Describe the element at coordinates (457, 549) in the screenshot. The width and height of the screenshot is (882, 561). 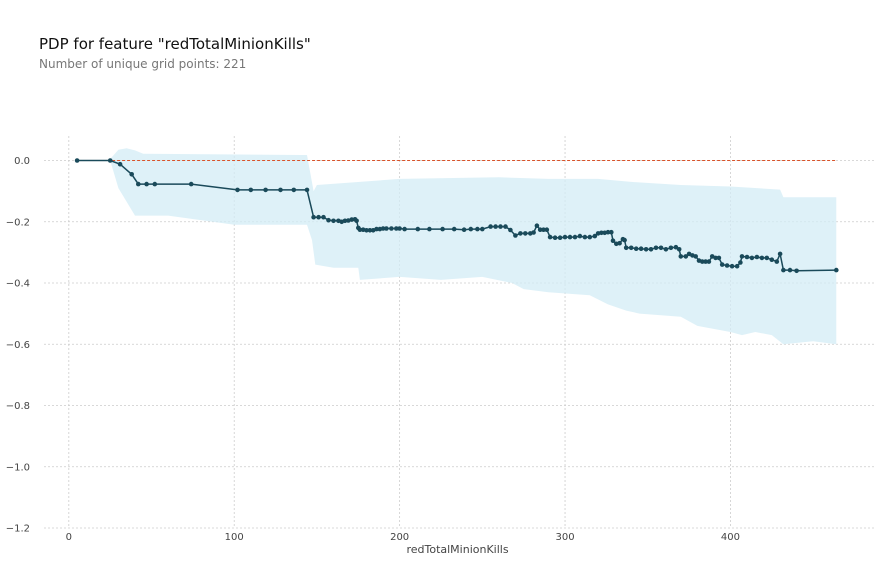
I see `x-axis-label: redTotalMinionKills` at that location.